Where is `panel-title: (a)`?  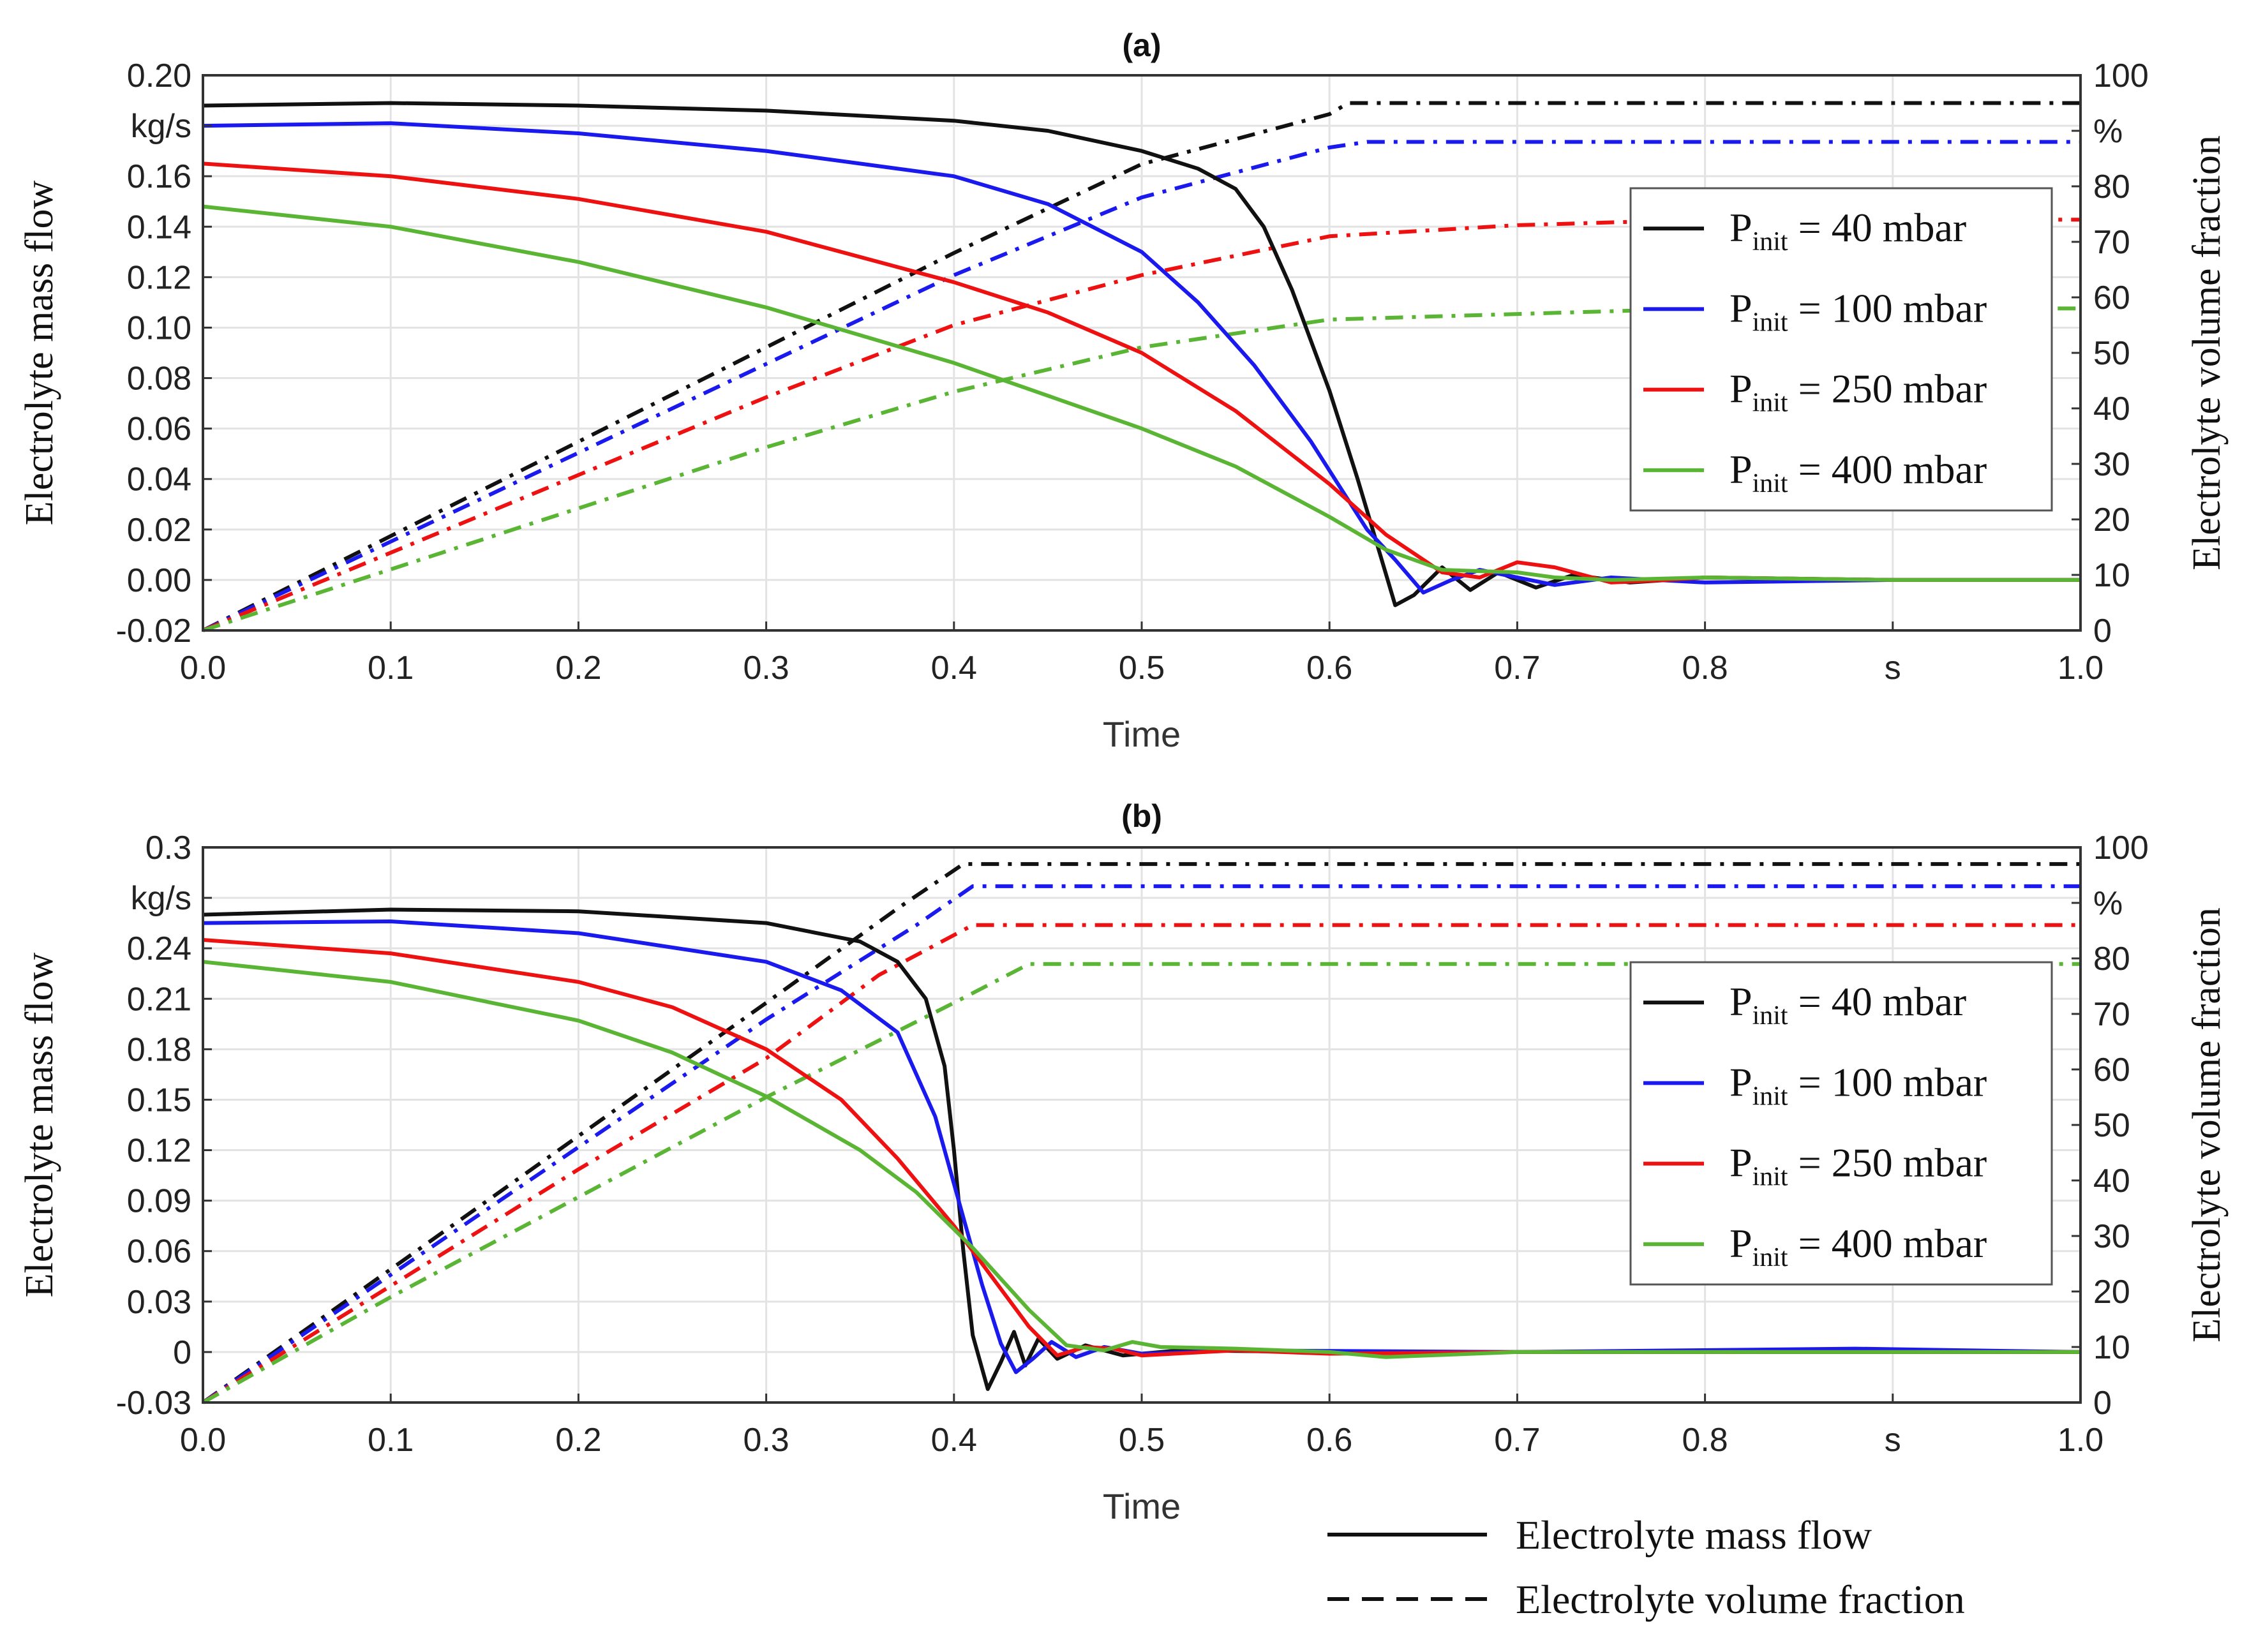 panel-title: (a) is located at coordinates (1141, 45).